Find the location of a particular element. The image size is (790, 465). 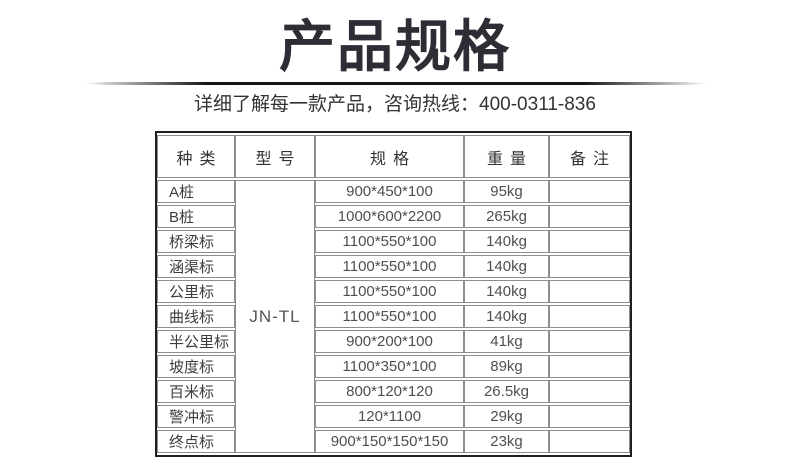

table-row: 曲线标 1100*550*100 140kg is located at coordinates (393, 316).